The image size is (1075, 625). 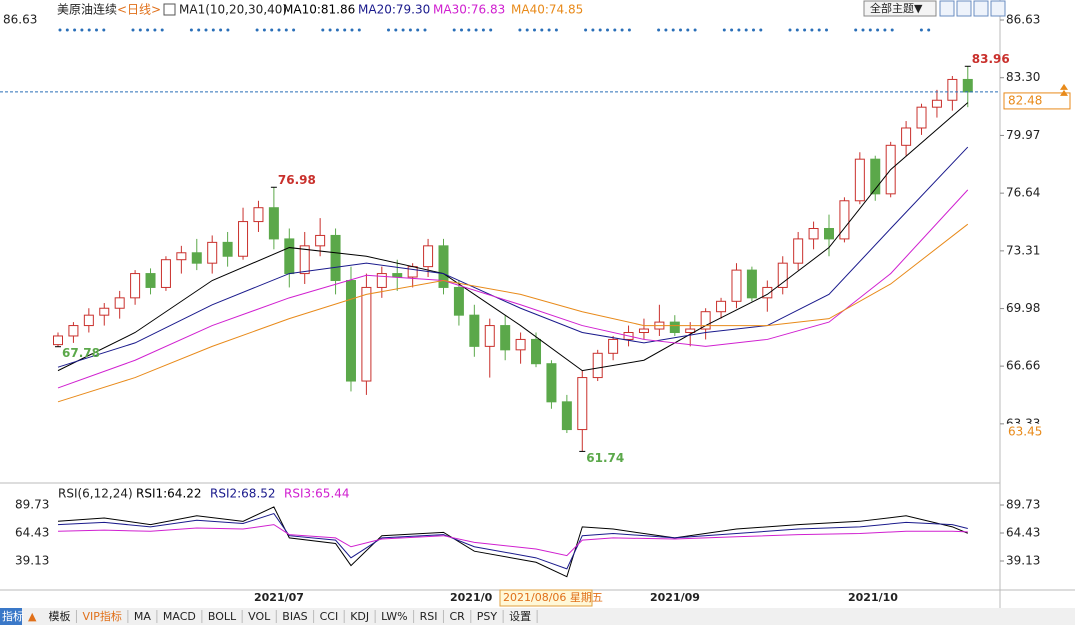 I want to click on rsi-left-tick-label: 39.13, so click(x=32, y=561).